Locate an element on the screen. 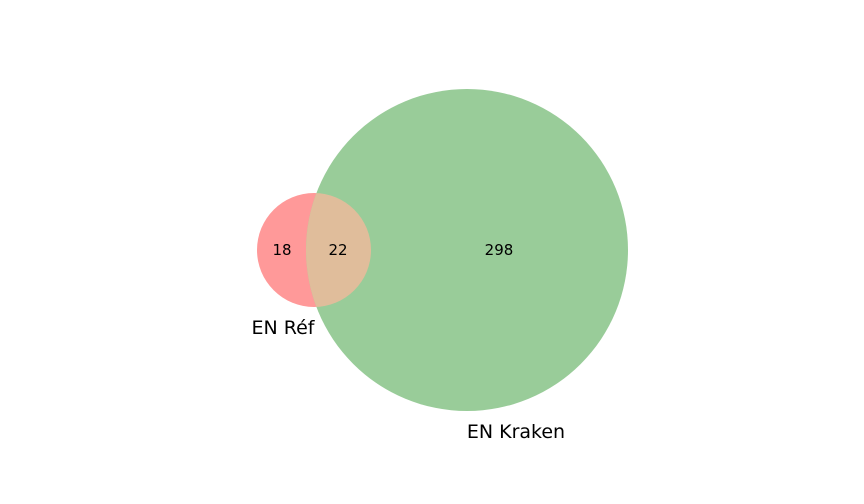  count-only-kraken: 298 is located at coordinates (499, 250).